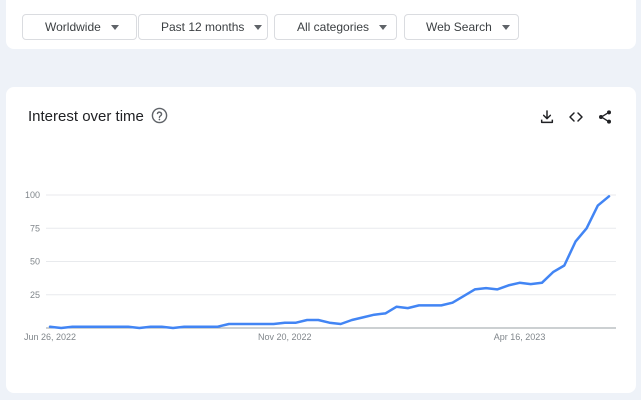 Image resolution: width=641 pixels, height=400 pixels. Describe the element at coordinates (32, 195) in the screenshot. I see `y-tick-label: 100` at that location.